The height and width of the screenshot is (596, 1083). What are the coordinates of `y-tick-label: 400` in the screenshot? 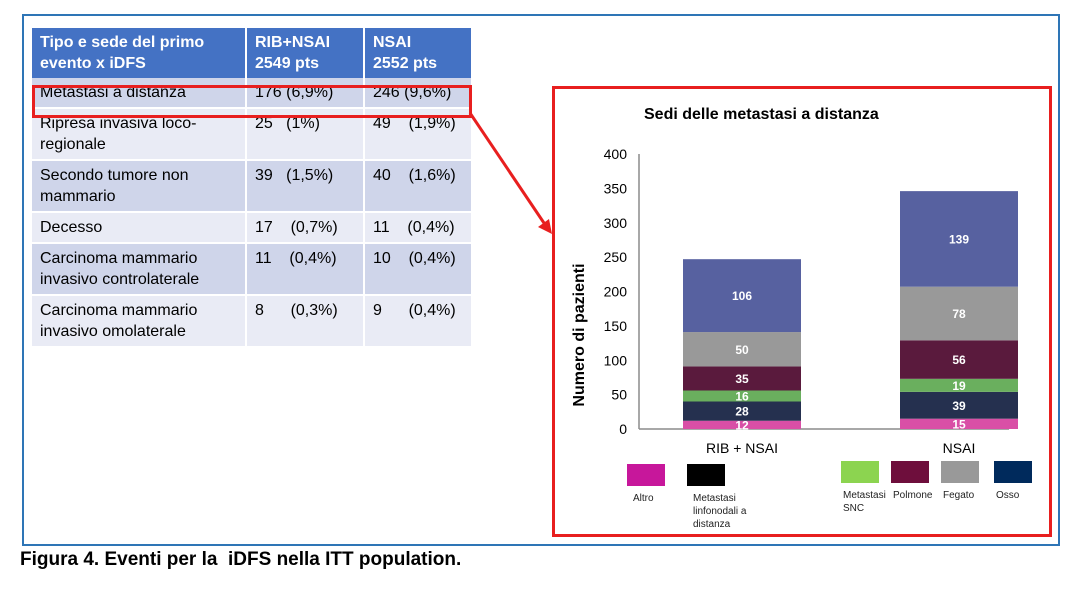 It's located at (616, 154).